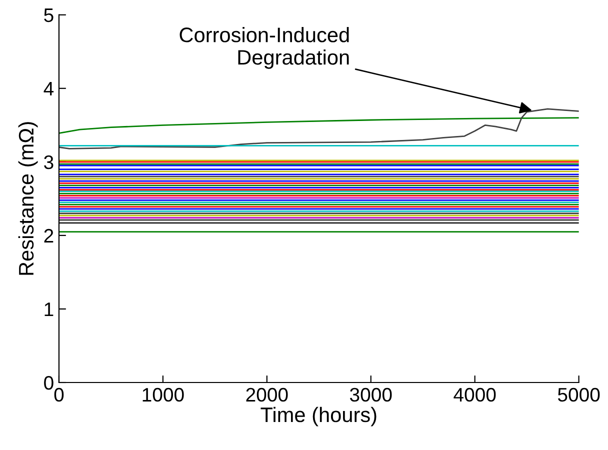 The width and height of the screenshot is (608, 450). I want to click on y-tick-label: 0, so click(49, 383).